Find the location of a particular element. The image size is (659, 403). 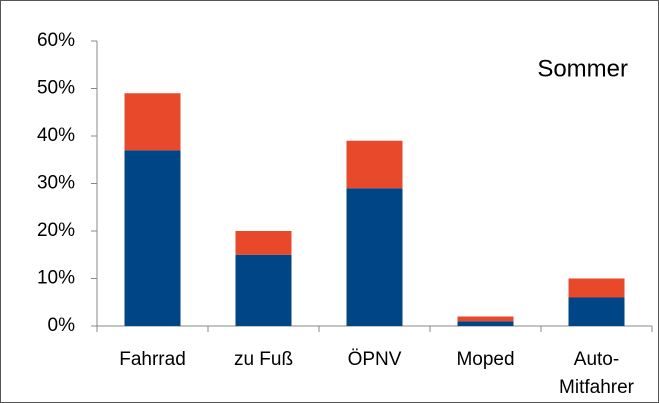

x-tick-label: Auto-Mitfahrer is located at coordinates (597, 373).